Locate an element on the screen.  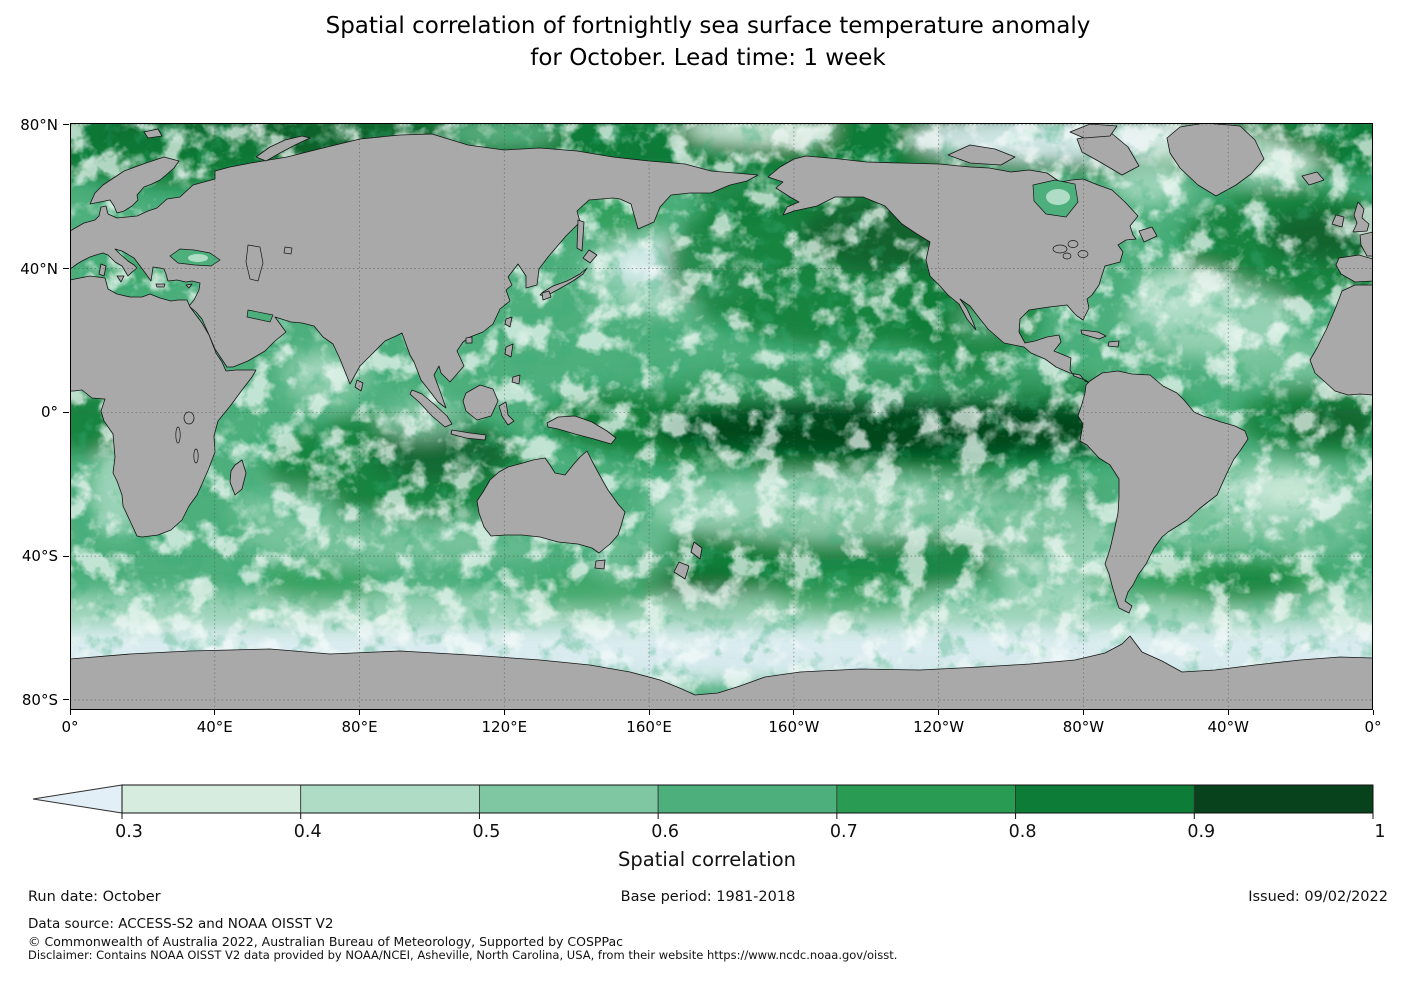
island-new-guinea is located at coordinates (581, 430).